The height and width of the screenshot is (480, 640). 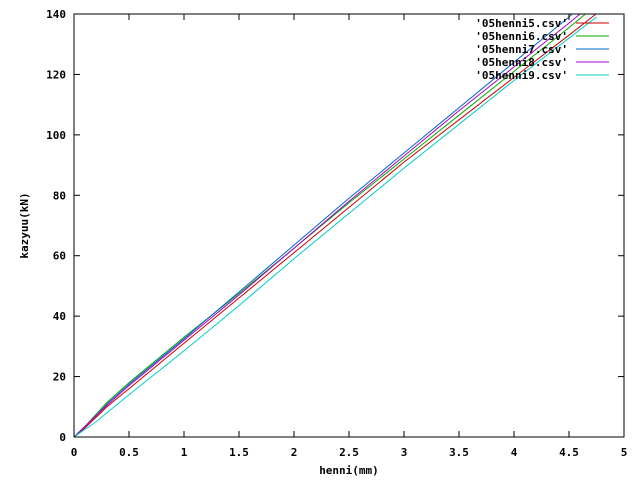 I want to click on x-tick-label: 4.5, so click(x=569, y=452).